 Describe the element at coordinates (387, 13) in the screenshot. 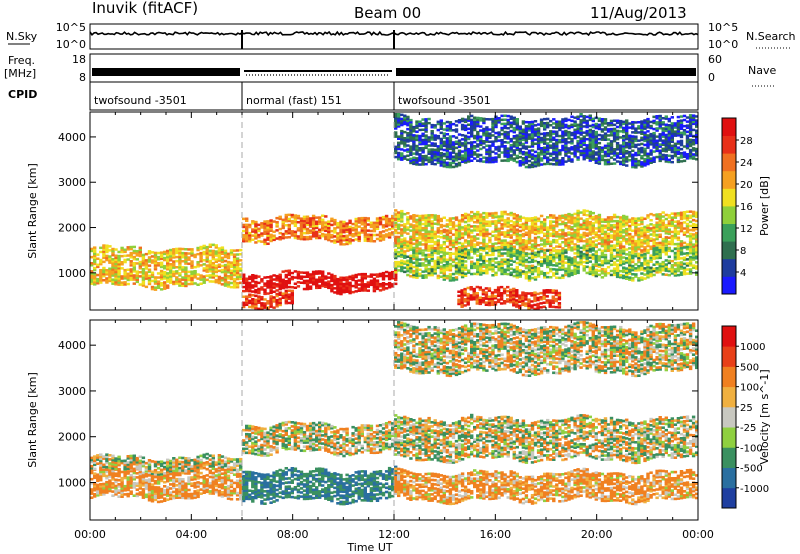

I see `beam-title: Beam 00` at that location.